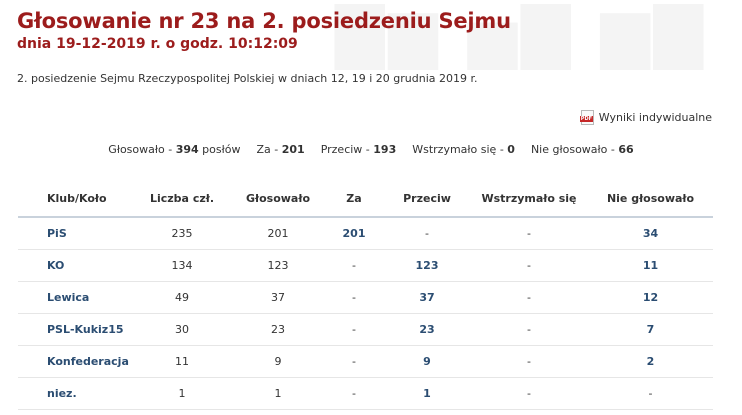  What do you see at coordinates (650, 199) in the screenshot?
I see `header-not-voted: Nie głosowało` at bounding box center [650, 199].